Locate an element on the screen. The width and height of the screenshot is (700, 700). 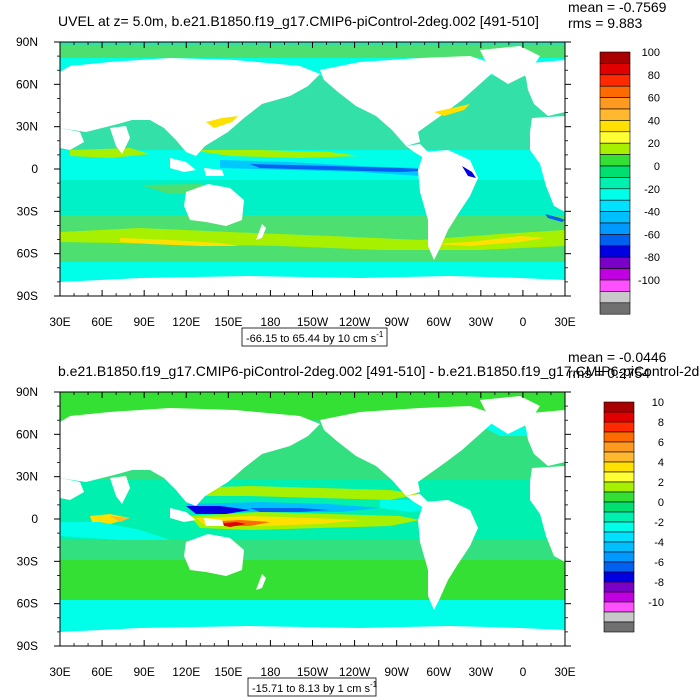
colorbar-label: -20 is located at coordinates (652, 190).